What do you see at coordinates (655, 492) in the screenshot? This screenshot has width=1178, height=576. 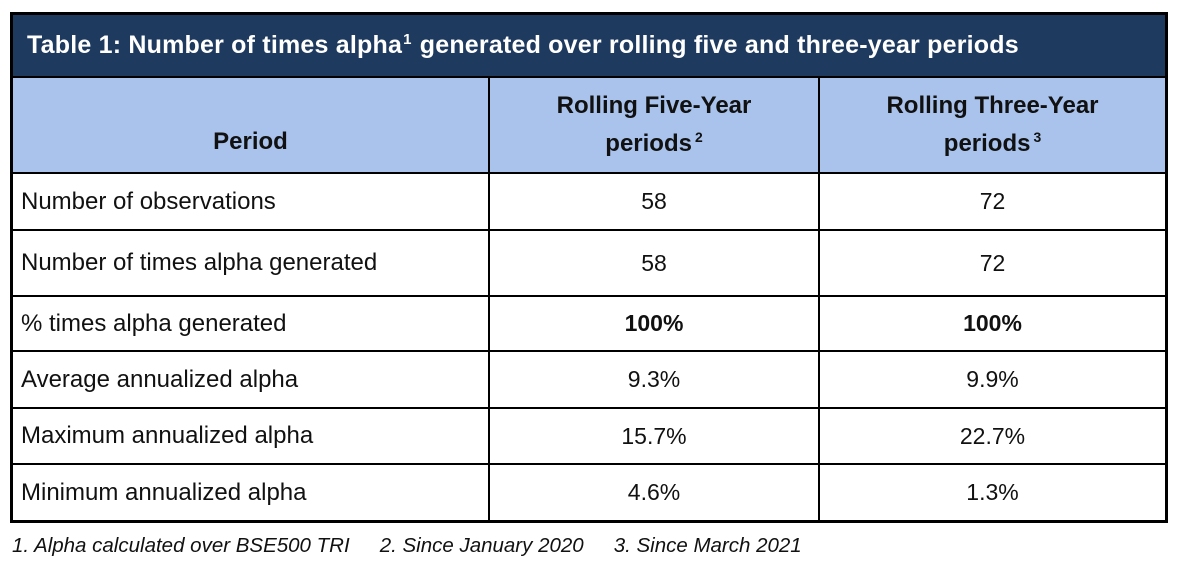 I see `value-five-year: 4.6%` at bounding box center [655, 492].